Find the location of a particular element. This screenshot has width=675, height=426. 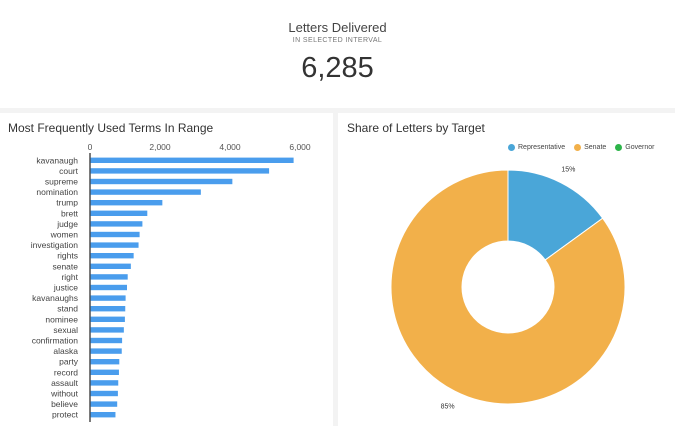

target-chart-title: Share of Letters by Target is located at coordinates (416, 128).